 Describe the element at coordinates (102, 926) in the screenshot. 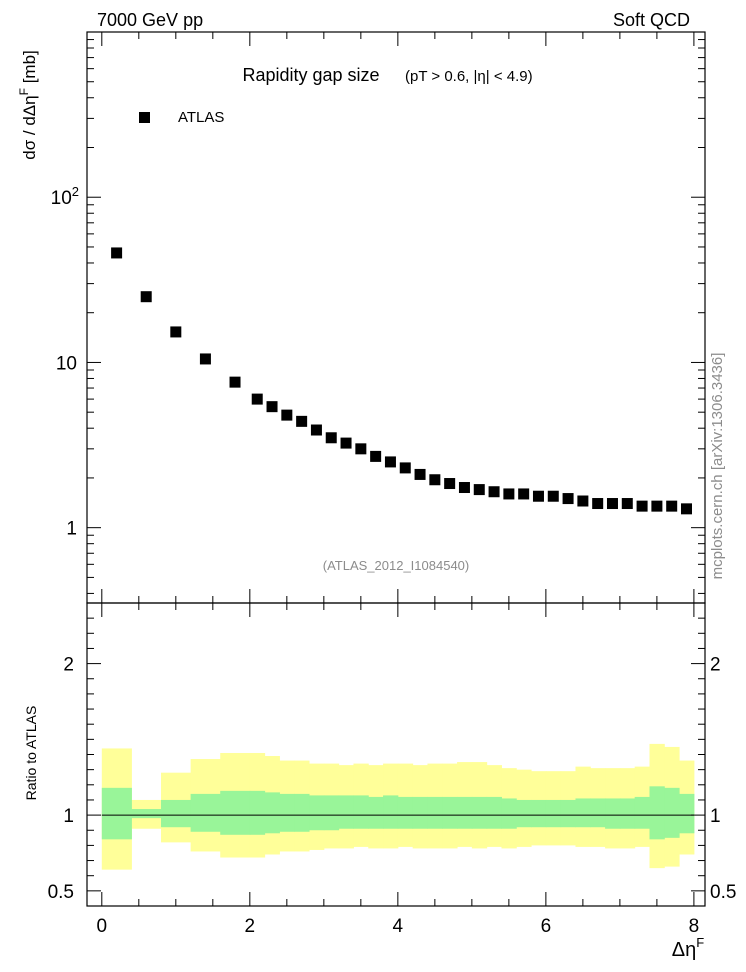

I see `x-tick-label: 0` at that location.